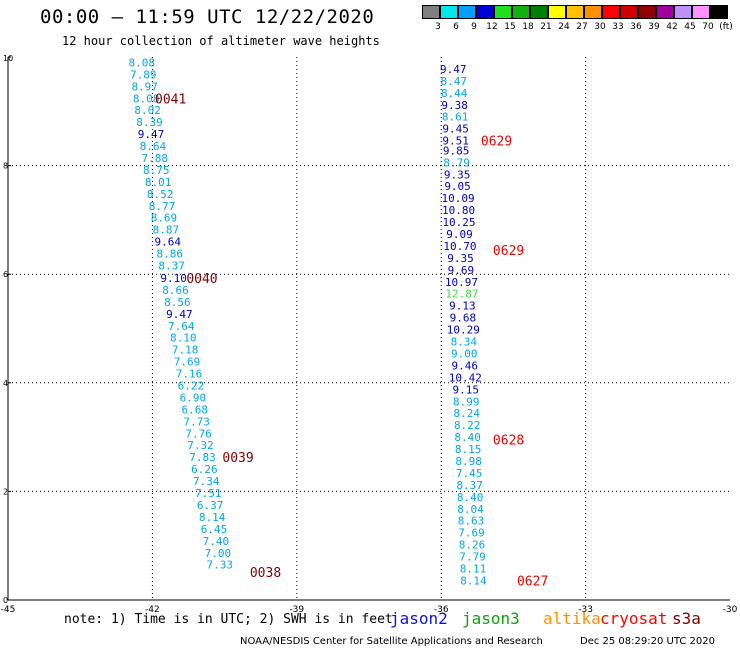  I want to click on y-tick-label: 4, so click(5, 383).